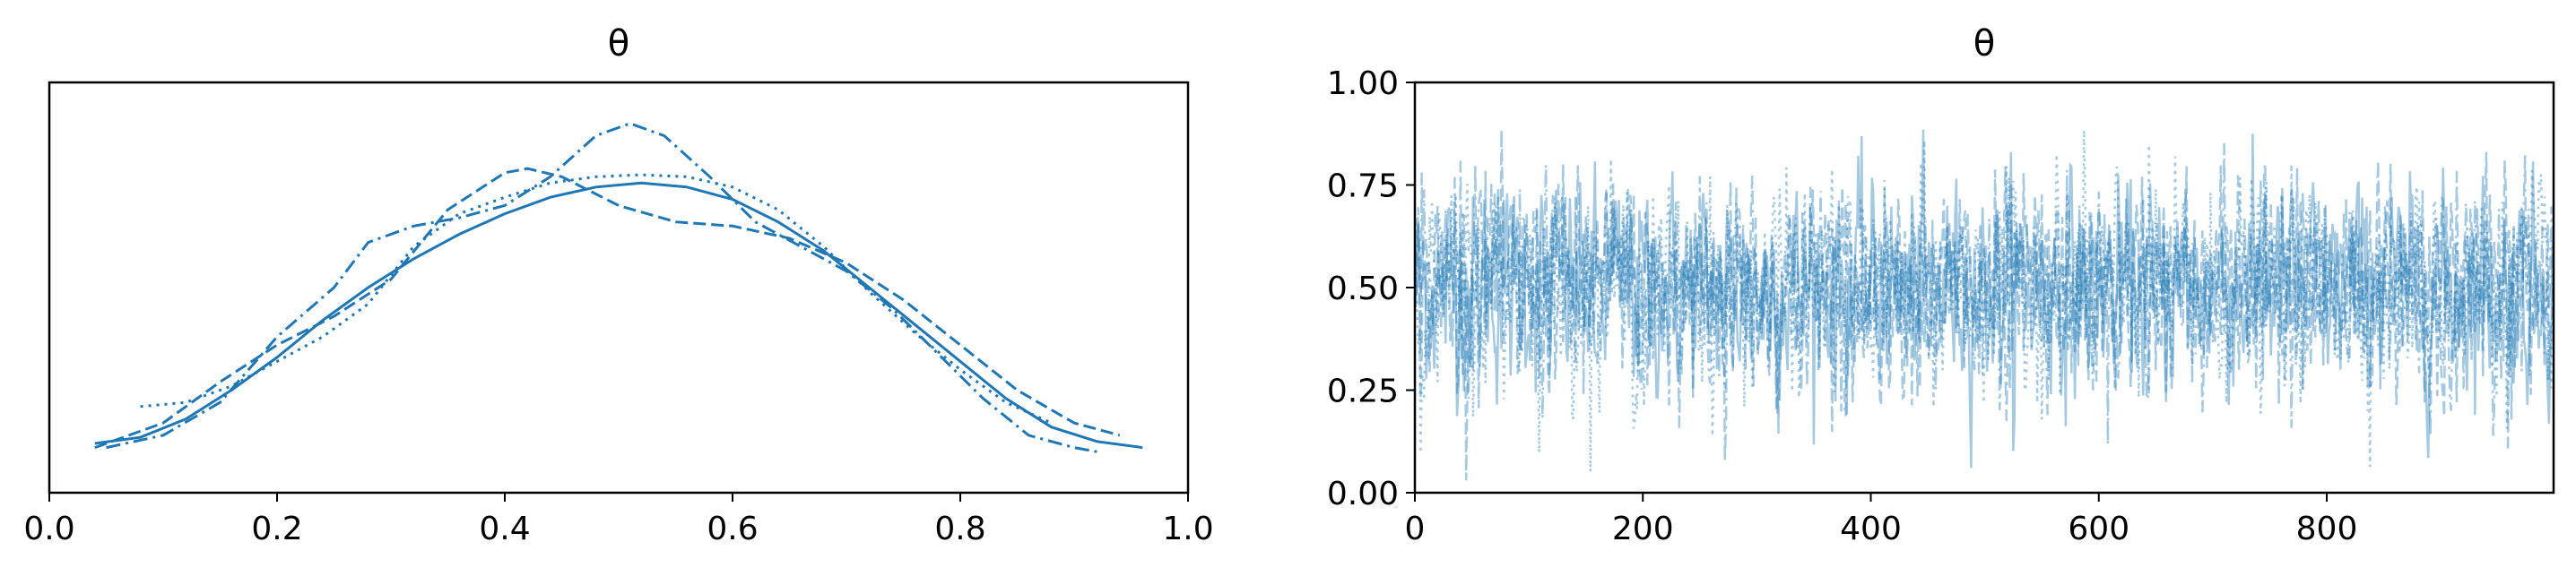 The image size is (2576, 585). Describe the element at coordinates (1363, 494) in the screenshot. I see `trace-y-tick-label: 0.00` at that location.